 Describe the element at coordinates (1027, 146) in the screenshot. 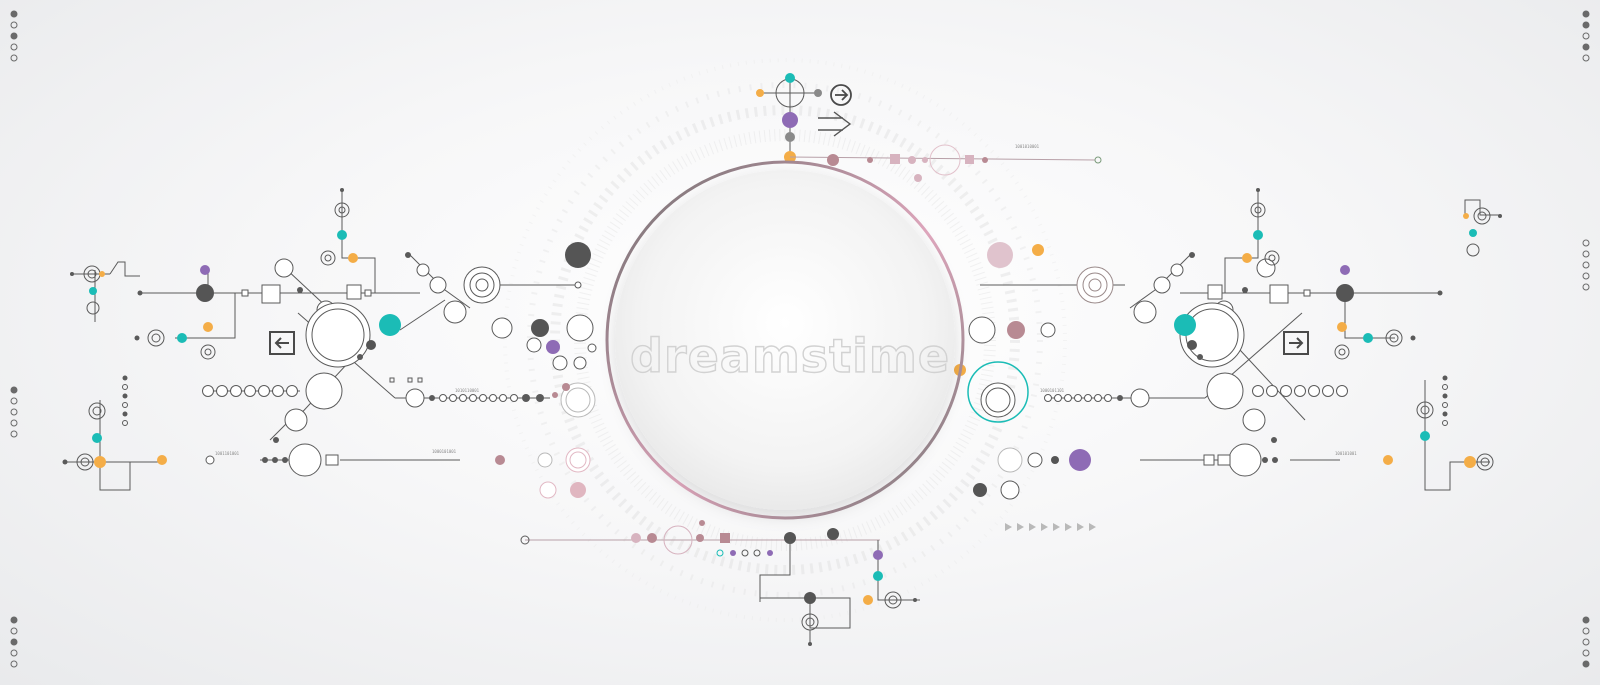

I see `binary-label: 1001010001` at that location.